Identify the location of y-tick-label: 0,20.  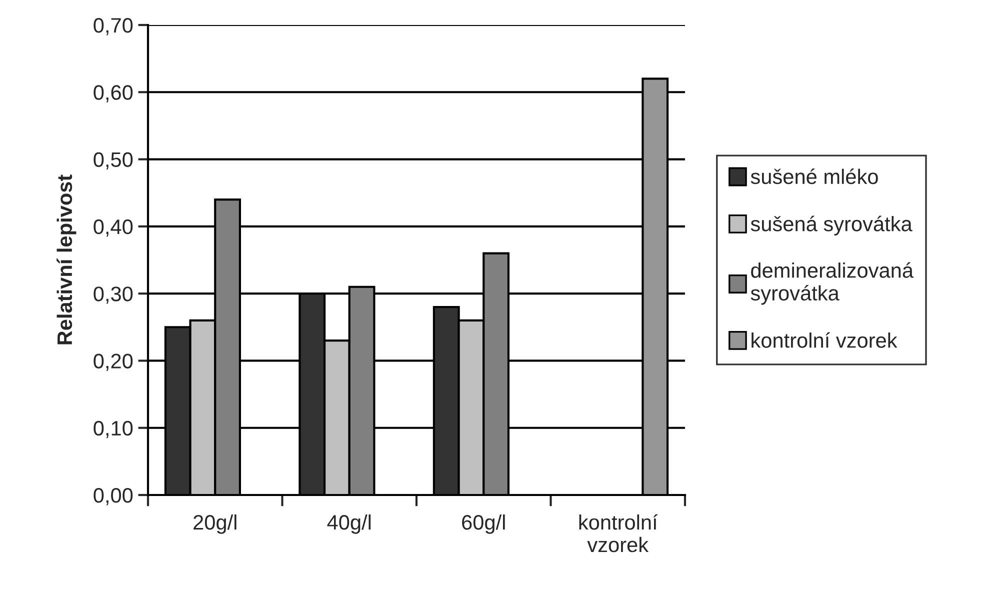
(113, 362).